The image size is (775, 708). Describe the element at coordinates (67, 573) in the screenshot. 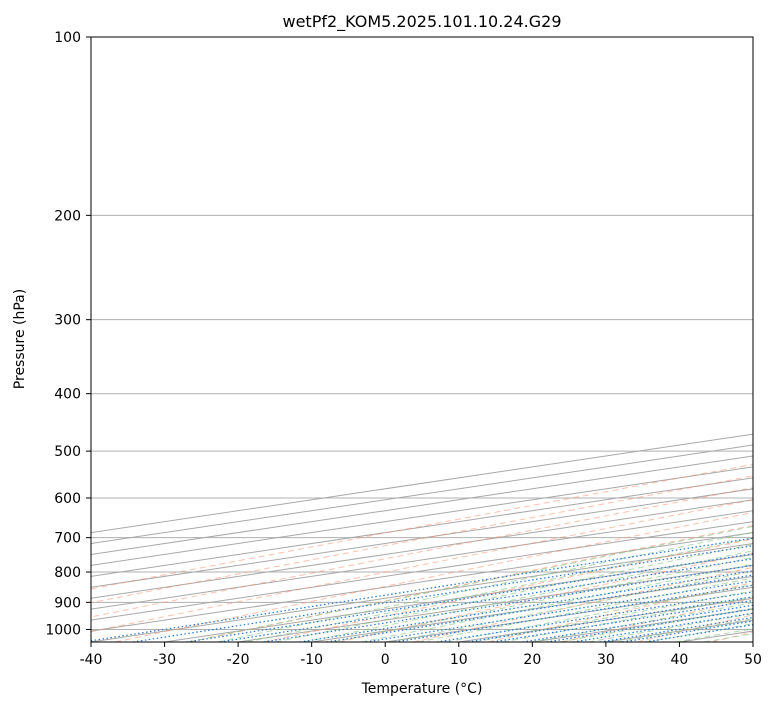

I see `y-tick-label: 800` at that location.